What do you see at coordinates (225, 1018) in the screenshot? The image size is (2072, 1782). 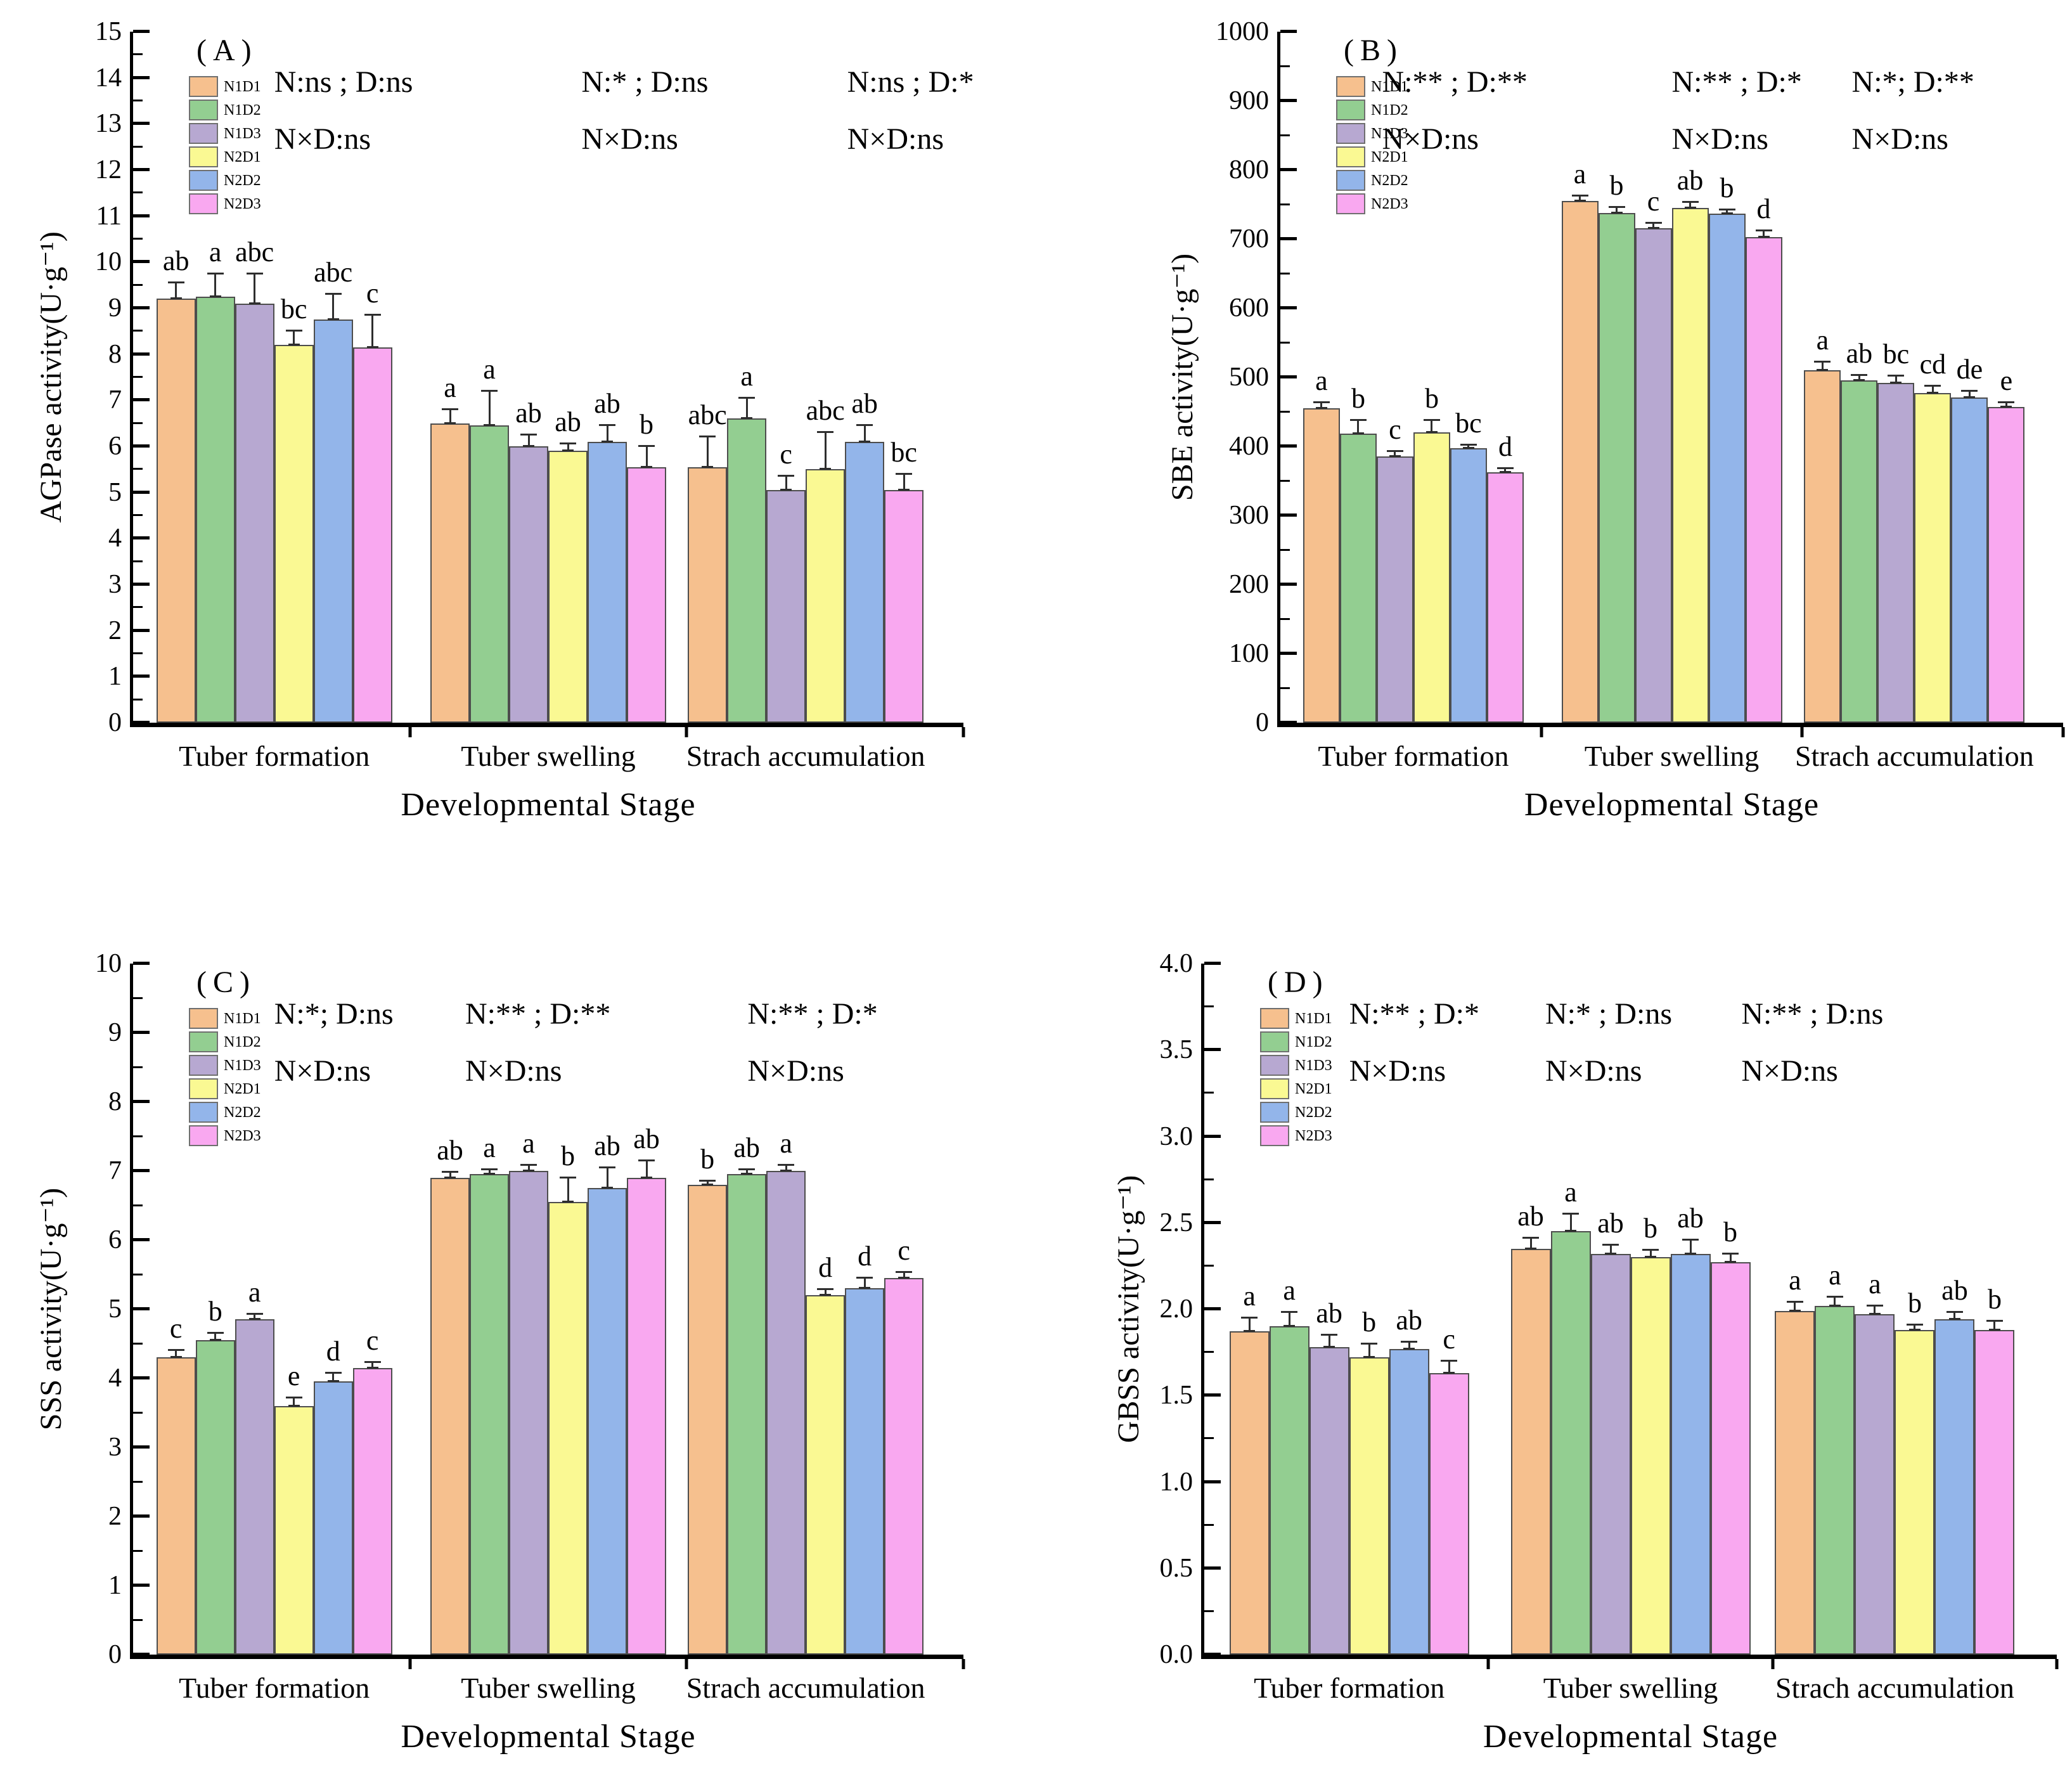 I see `legend-item: N1D1` at bounding box center [225, 1018].